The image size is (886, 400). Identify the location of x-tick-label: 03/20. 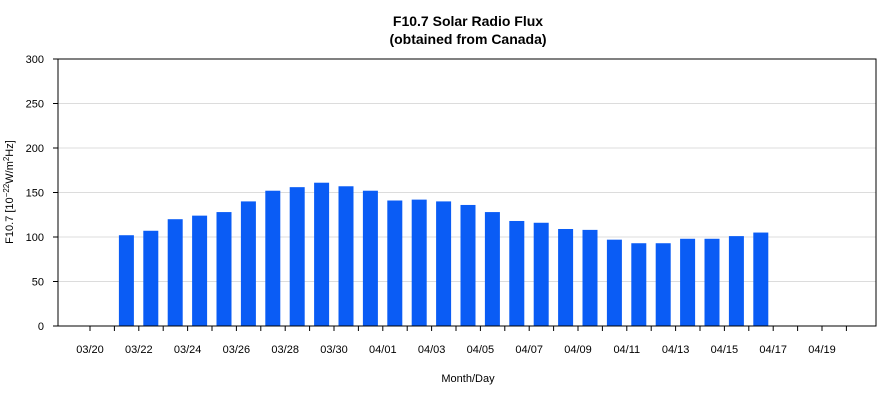
(90, 350).